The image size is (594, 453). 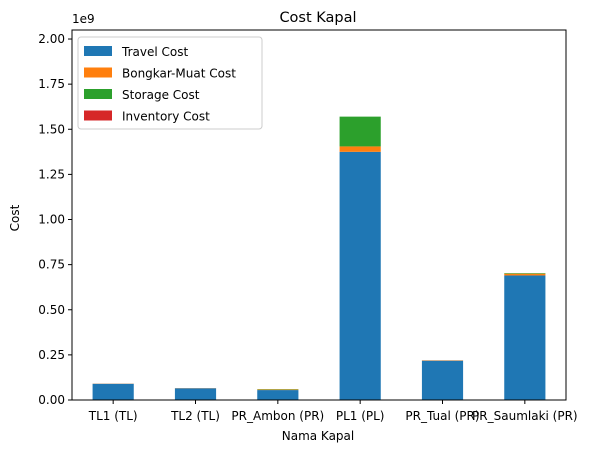 I want to click on legend-label: Storage Cost, so click(x=161, y=95).